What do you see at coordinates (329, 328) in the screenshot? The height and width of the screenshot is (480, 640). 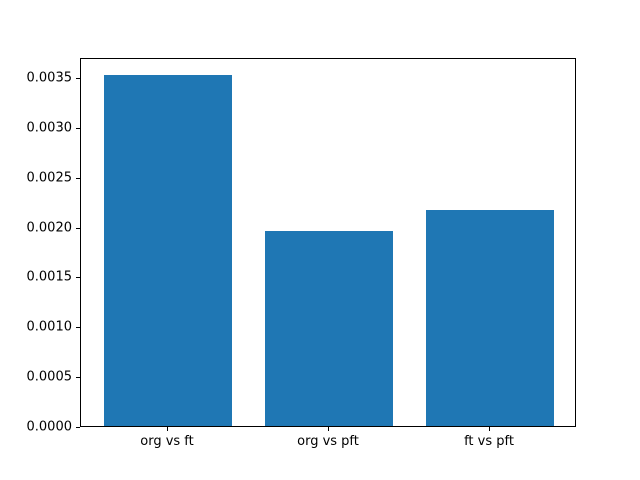 I see `bar-org-vs-pft` at bounding box center [329, 328].